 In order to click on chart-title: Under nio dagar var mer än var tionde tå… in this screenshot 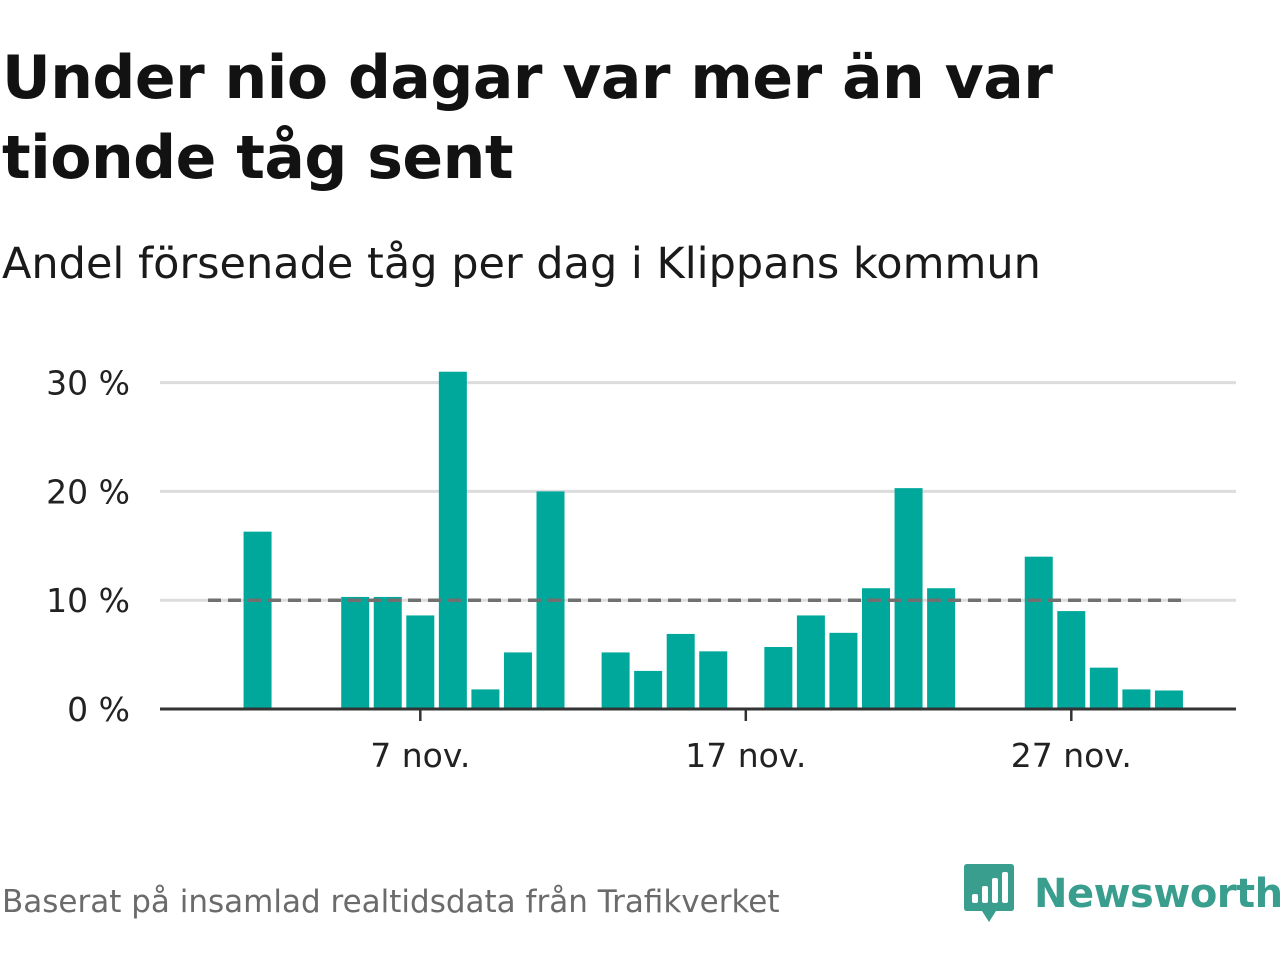, I will do `click(527, 118)`.